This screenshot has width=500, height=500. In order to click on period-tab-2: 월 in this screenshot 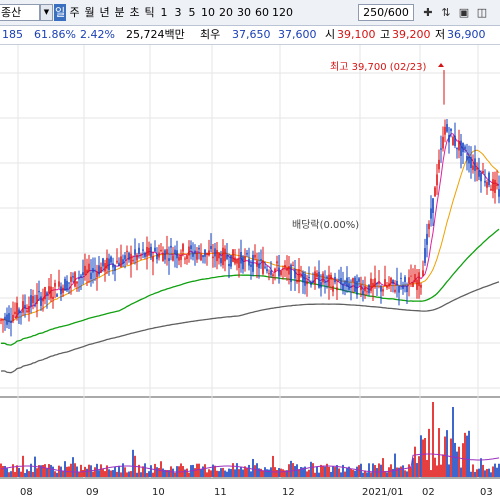, I will do `click(89, 12)`.